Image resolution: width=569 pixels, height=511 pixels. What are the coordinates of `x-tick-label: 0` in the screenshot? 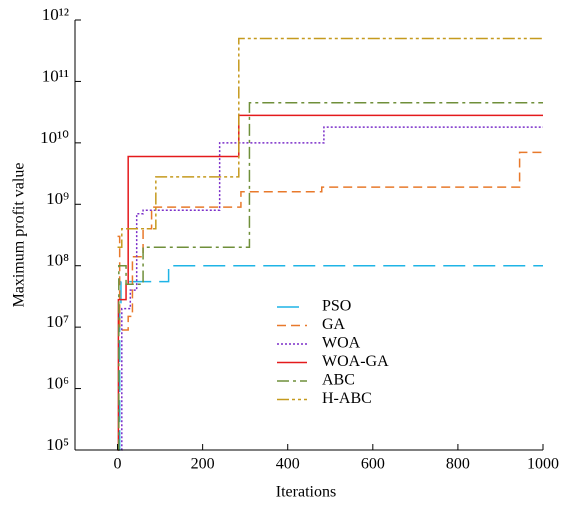 It's located at (118, 464).